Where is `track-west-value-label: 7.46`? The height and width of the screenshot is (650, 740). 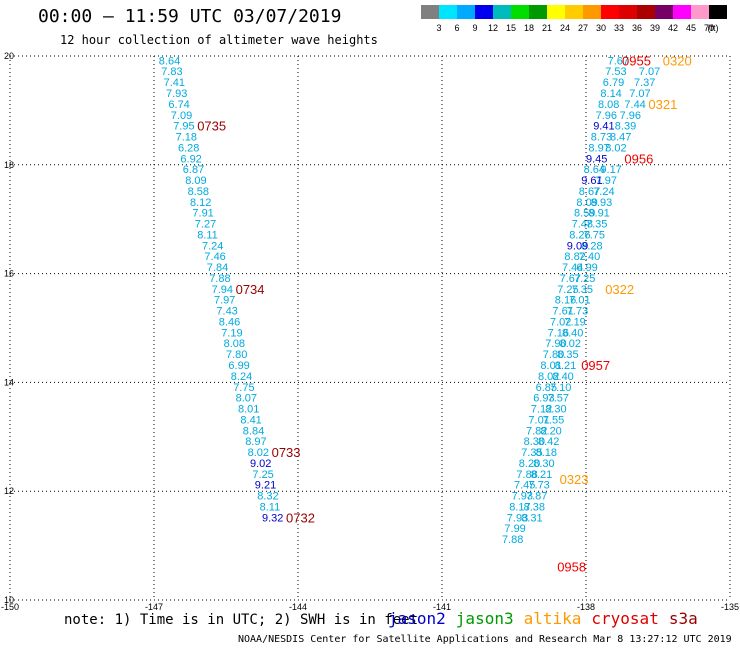 track-west-value-label: 7.46 is located at coordinates (214, 257).